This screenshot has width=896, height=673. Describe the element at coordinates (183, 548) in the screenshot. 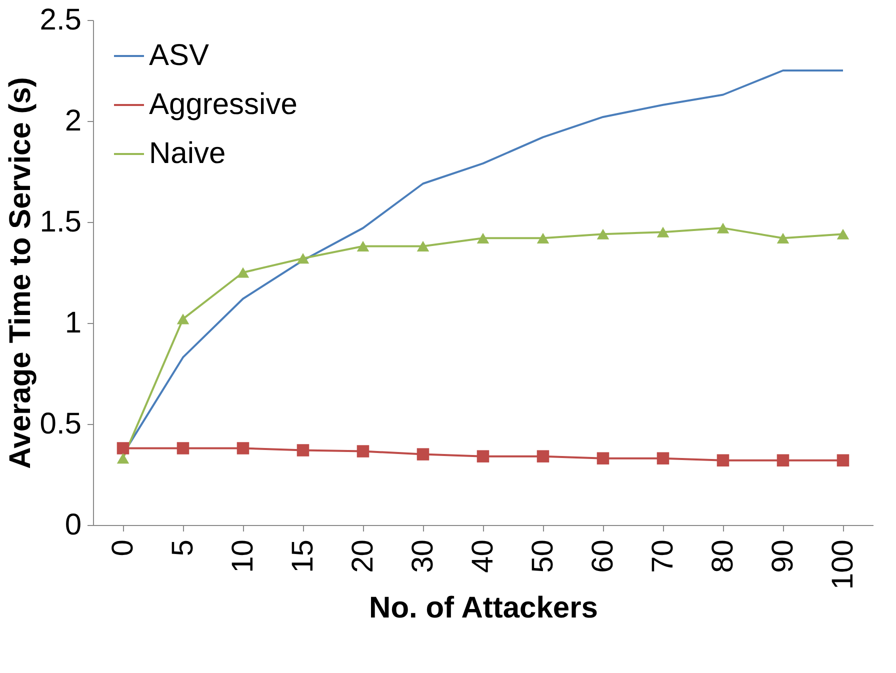

I see `x-tick-label: 5` at that location.